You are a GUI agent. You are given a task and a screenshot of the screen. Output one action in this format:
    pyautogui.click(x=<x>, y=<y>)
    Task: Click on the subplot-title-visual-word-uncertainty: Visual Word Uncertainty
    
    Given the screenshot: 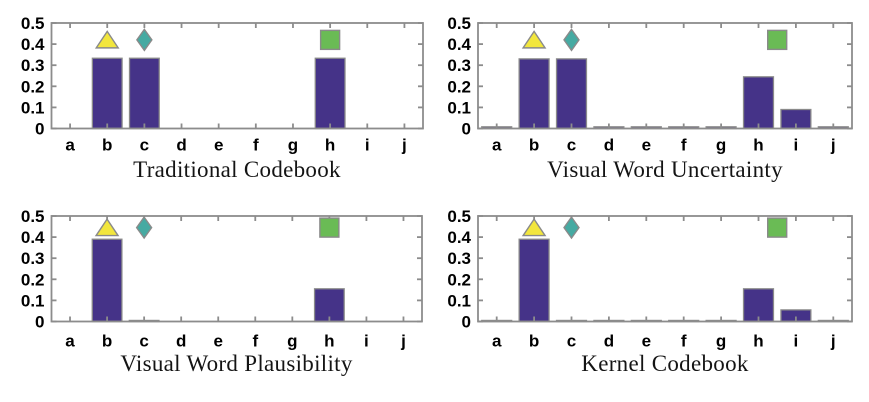 What is the action you would take?
    pyautogui.click(x=665, y=169)
    